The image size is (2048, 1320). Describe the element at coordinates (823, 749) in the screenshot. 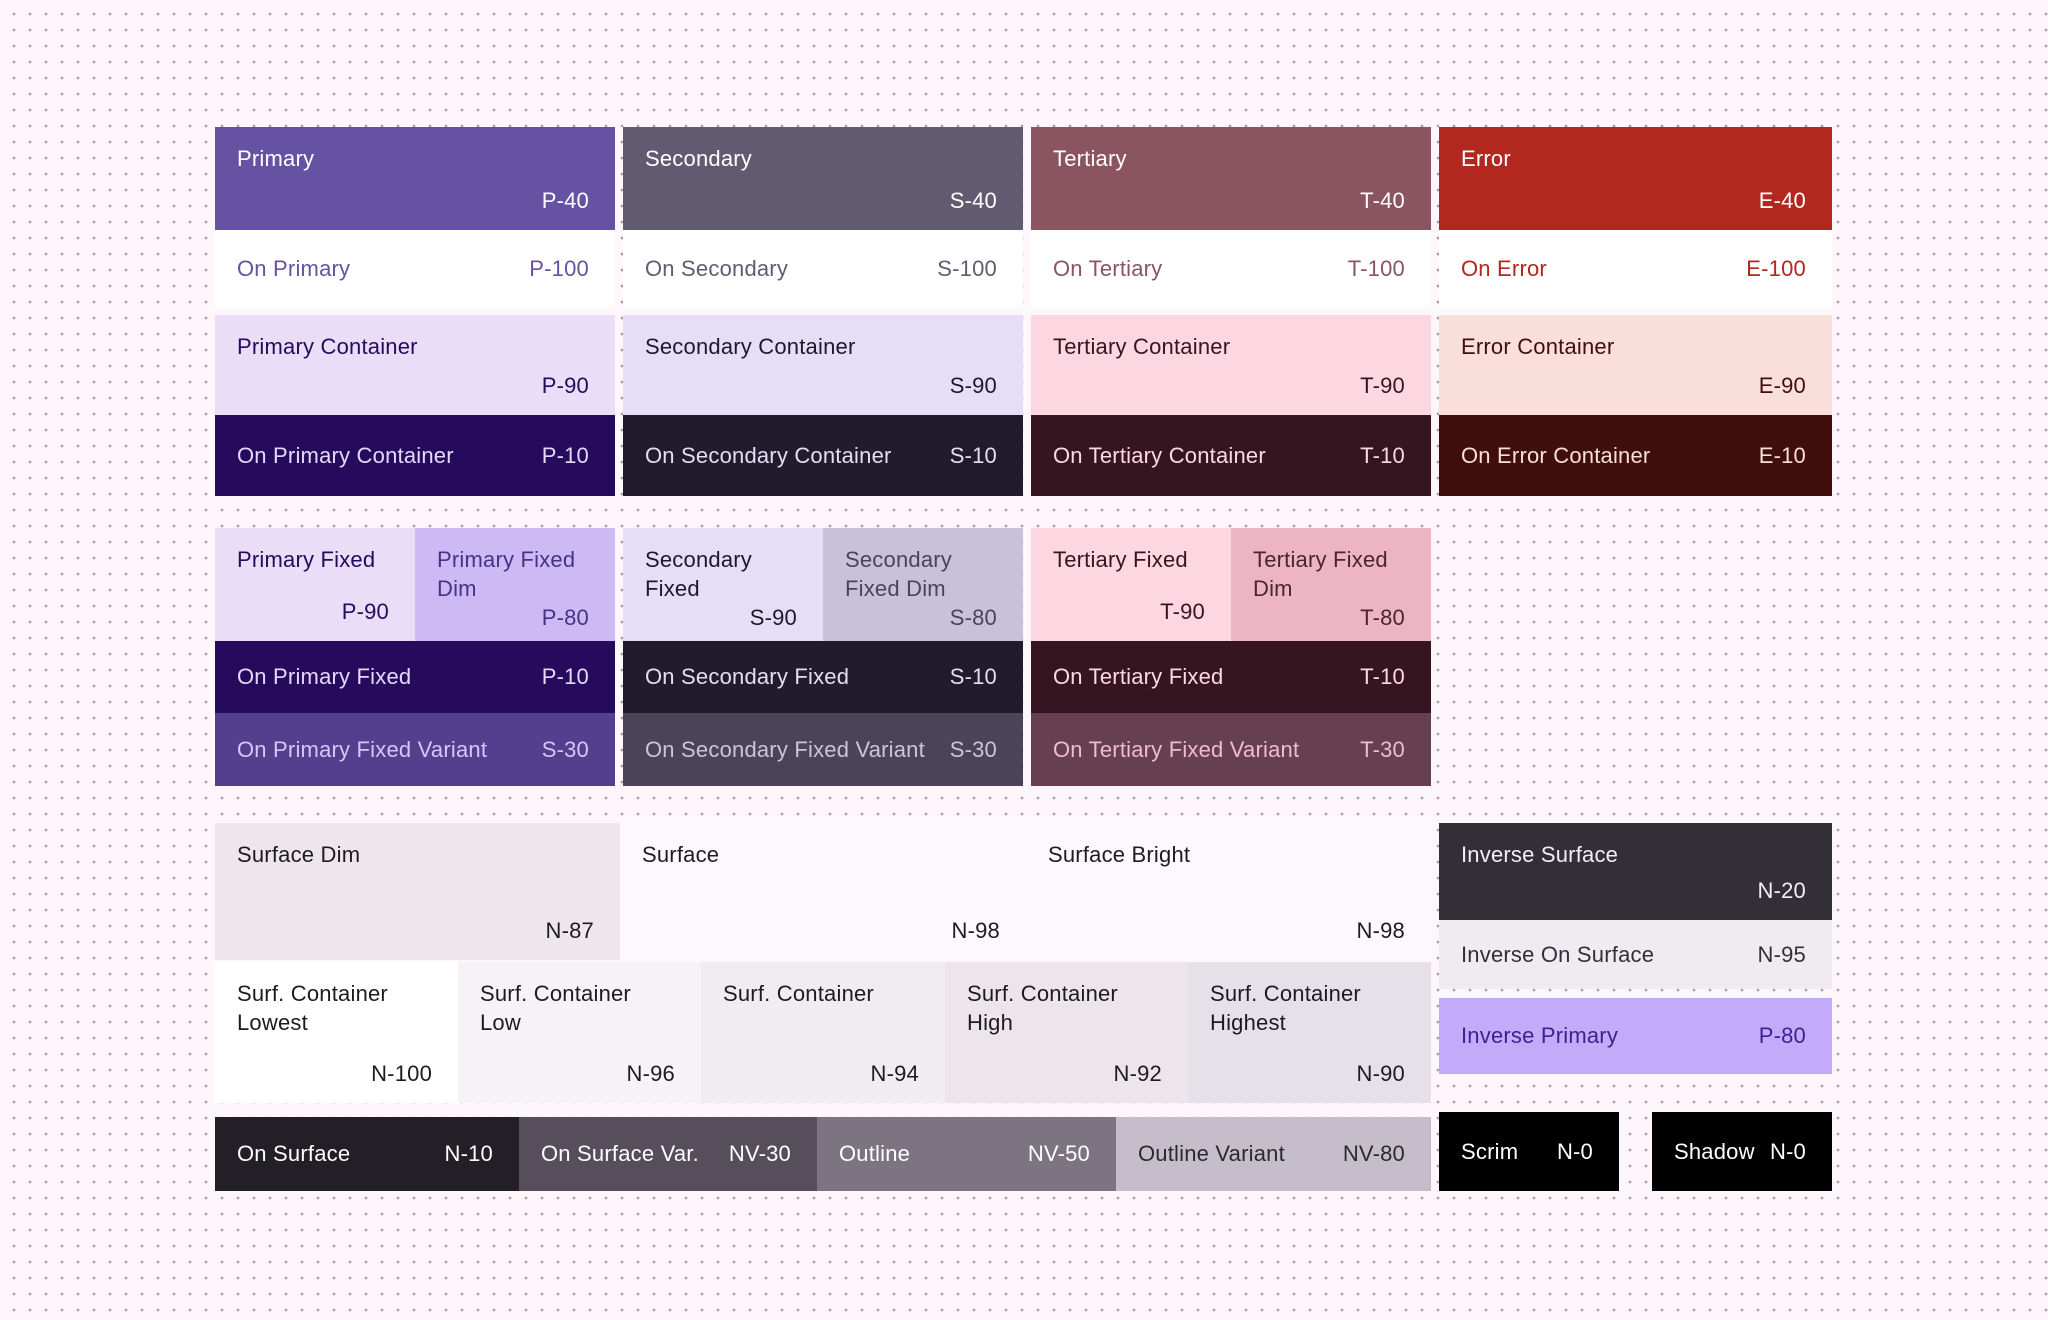

I see `swatch-on-secondary-fixed-variant: On Secondary Fixed Variant S-30` at that location.